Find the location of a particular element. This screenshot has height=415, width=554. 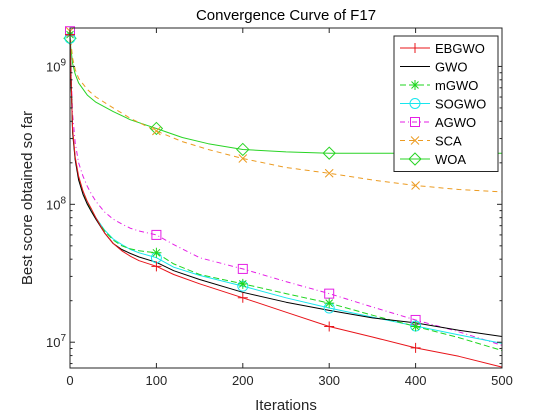

legend-label-gwo: GWO is located at coordinates (451, 67).